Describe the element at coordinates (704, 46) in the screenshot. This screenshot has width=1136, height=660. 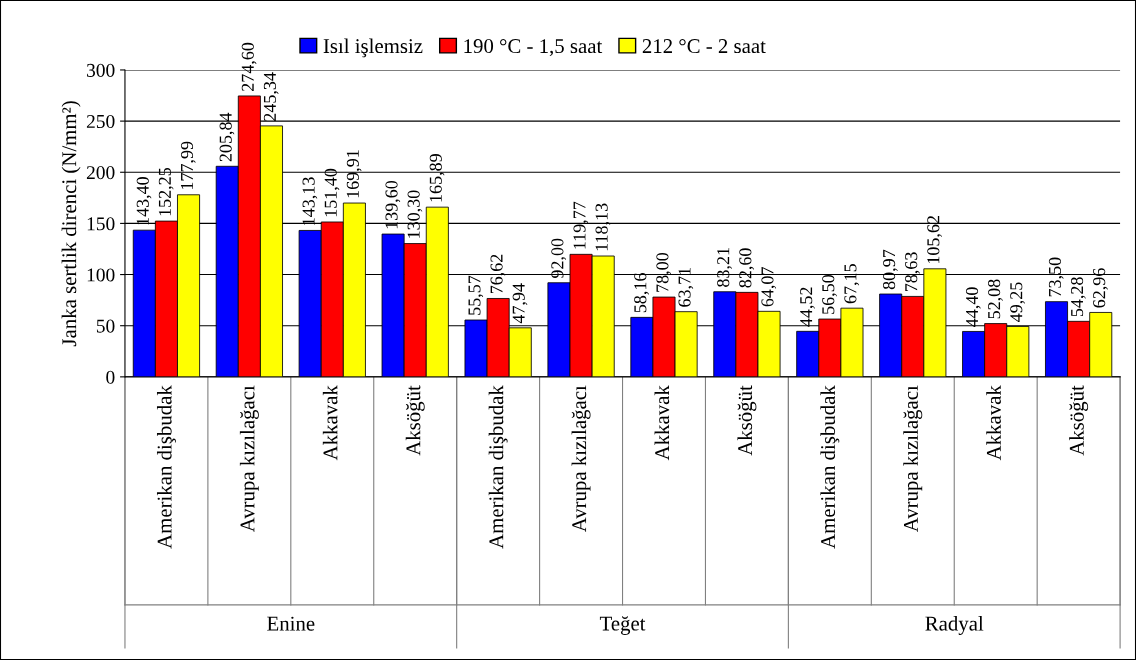
I see `legend-label: 212 °C - 2 saat` at that location.